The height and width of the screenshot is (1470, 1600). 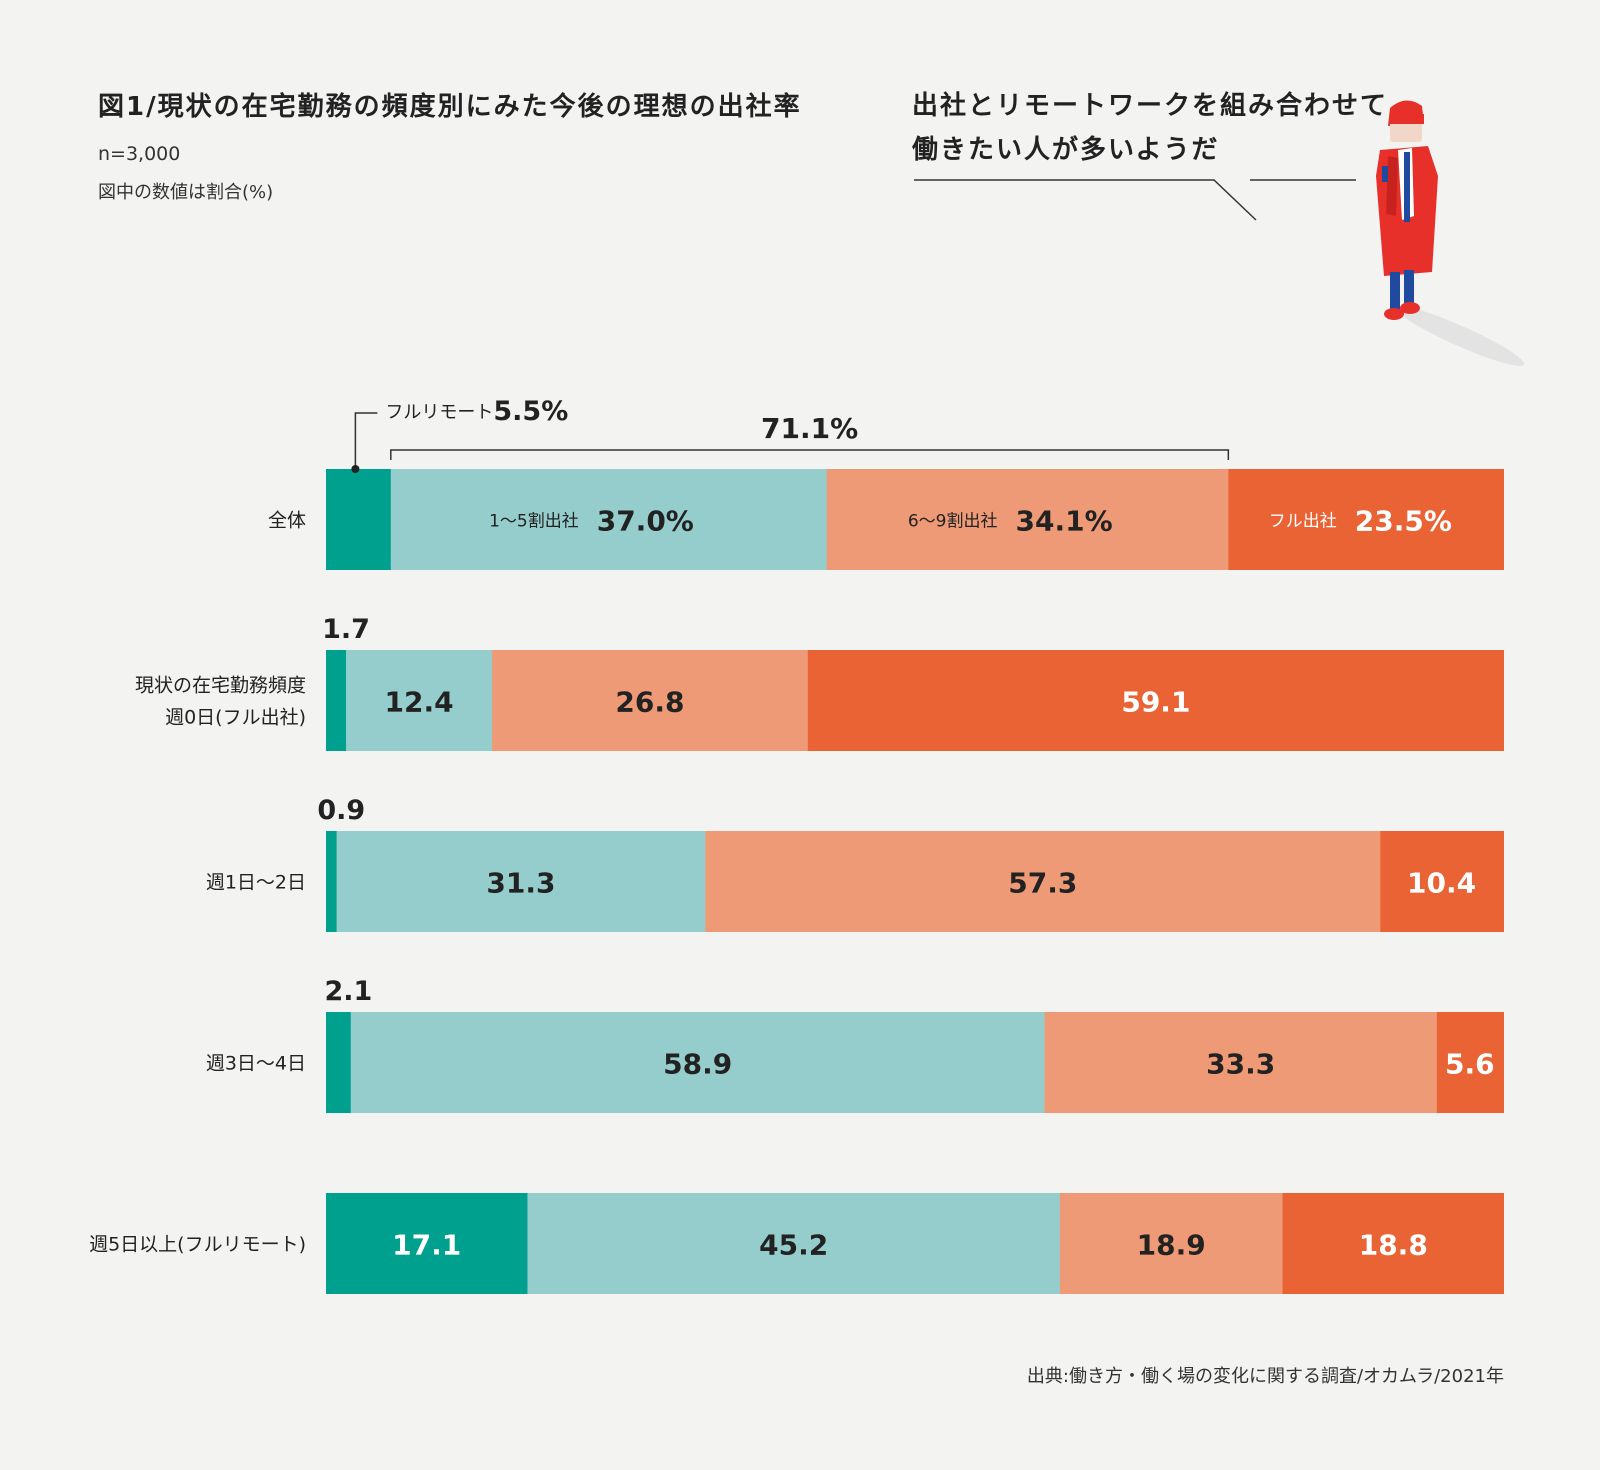 I want to click on value-label: 12.4, so click(x=419, y=702).